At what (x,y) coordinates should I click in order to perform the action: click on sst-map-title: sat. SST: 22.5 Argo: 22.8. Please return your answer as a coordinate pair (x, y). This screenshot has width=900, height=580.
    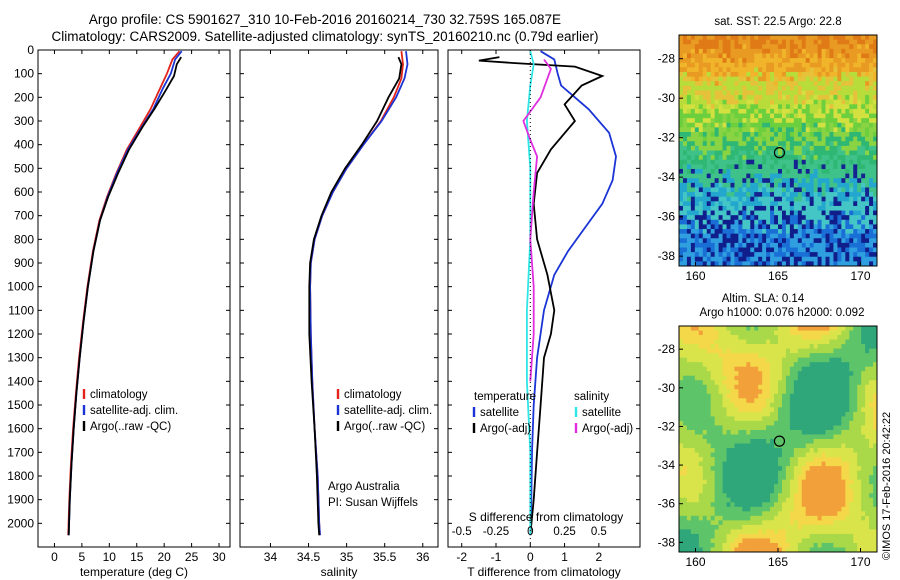
    Looking at the image, I should click on (777, 22).